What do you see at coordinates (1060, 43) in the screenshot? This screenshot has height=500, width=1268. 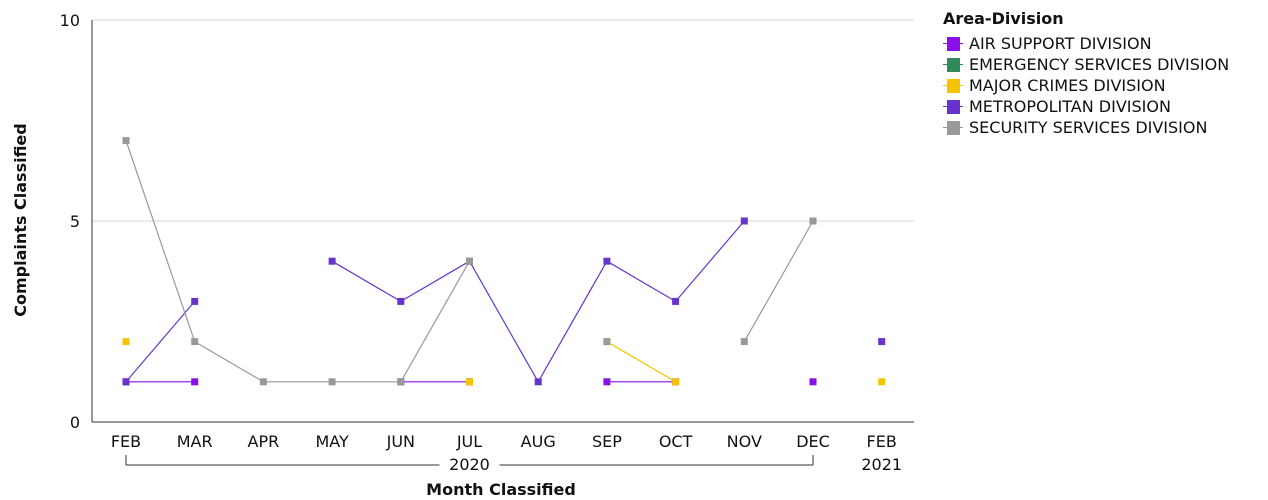 I see `legend-label: AIR SUPPORT DIVISION` at bounding box center [1060, 43].